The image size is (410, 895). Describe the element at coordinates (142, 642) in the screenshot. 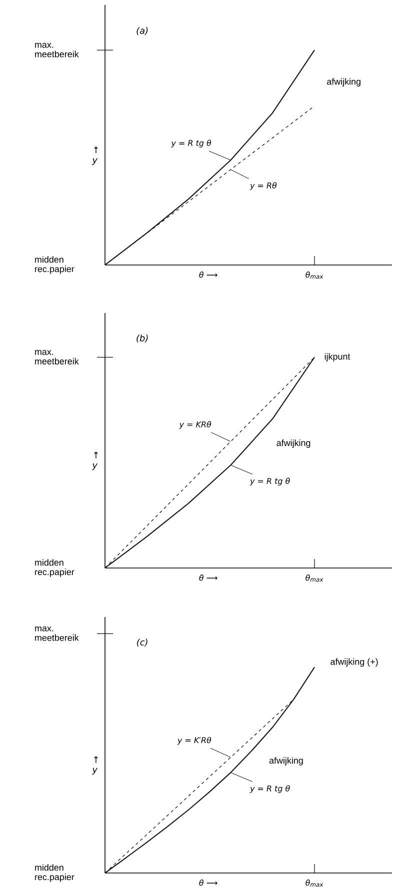

I see `chart-title: (c)` at that location.